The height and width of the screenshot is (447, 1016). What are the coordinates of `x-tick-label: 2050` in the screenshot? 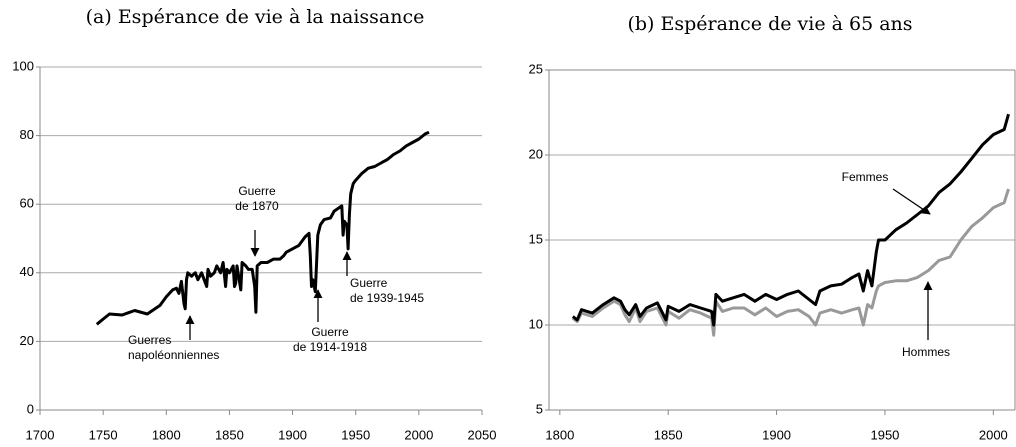 It's located at (482, 434).